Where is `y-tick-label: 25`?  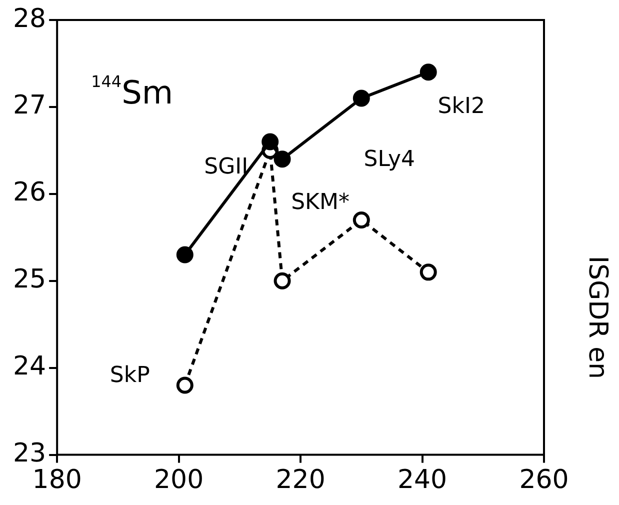 y-tick-label: 25 is located at coordinates (29, 279).